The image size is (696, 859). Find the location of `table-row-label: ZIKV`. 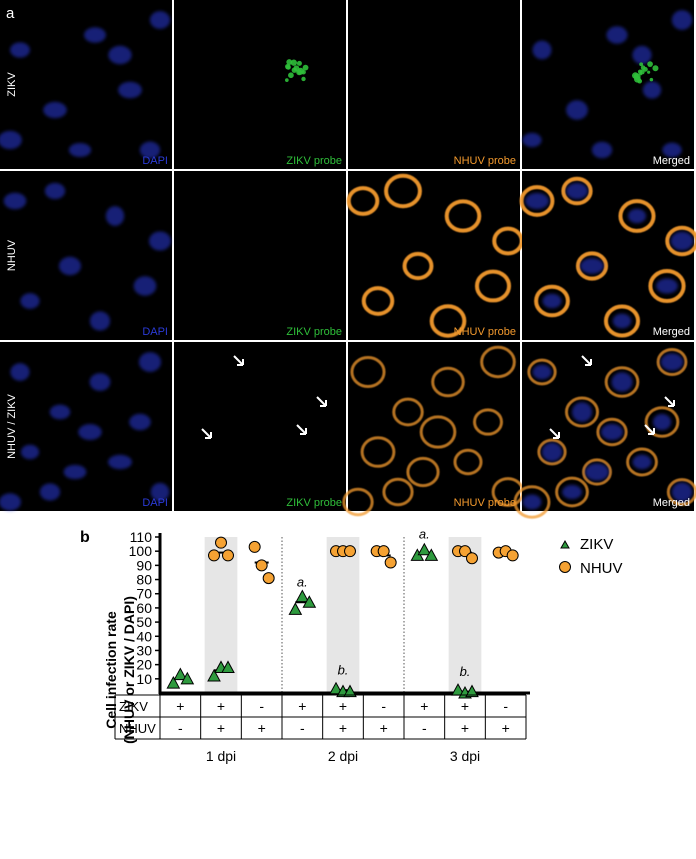

table-row-label: ZIKV is located at coordinates (133, 706).